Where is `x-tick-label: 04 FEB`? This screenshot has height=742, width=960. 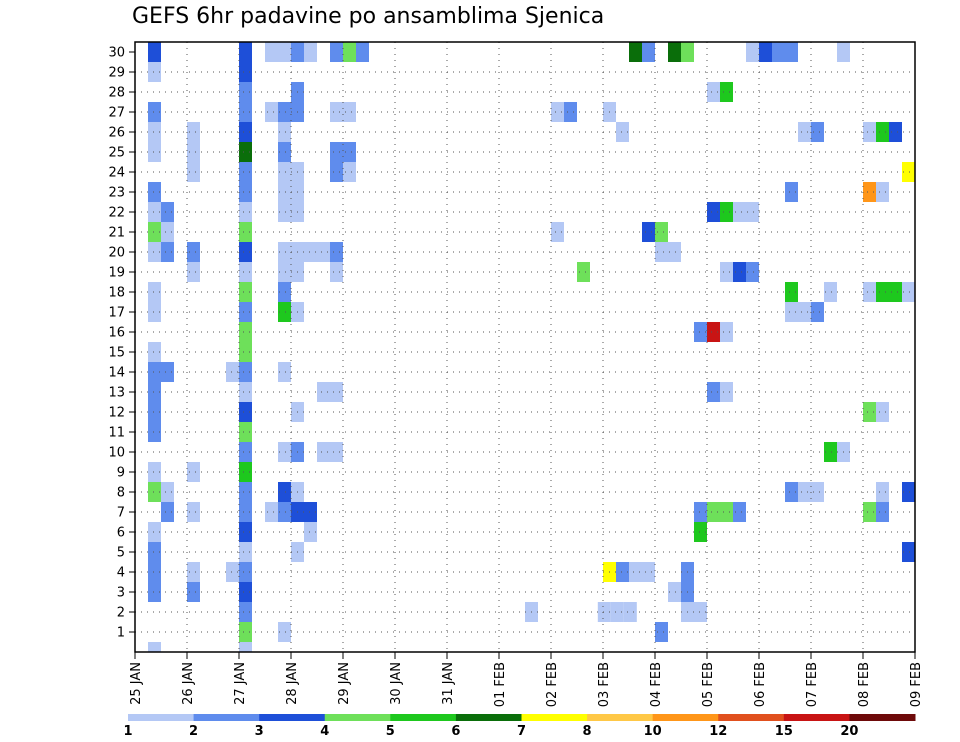 x-tick-label: 04 FEB is located at coordinates (656, 684).